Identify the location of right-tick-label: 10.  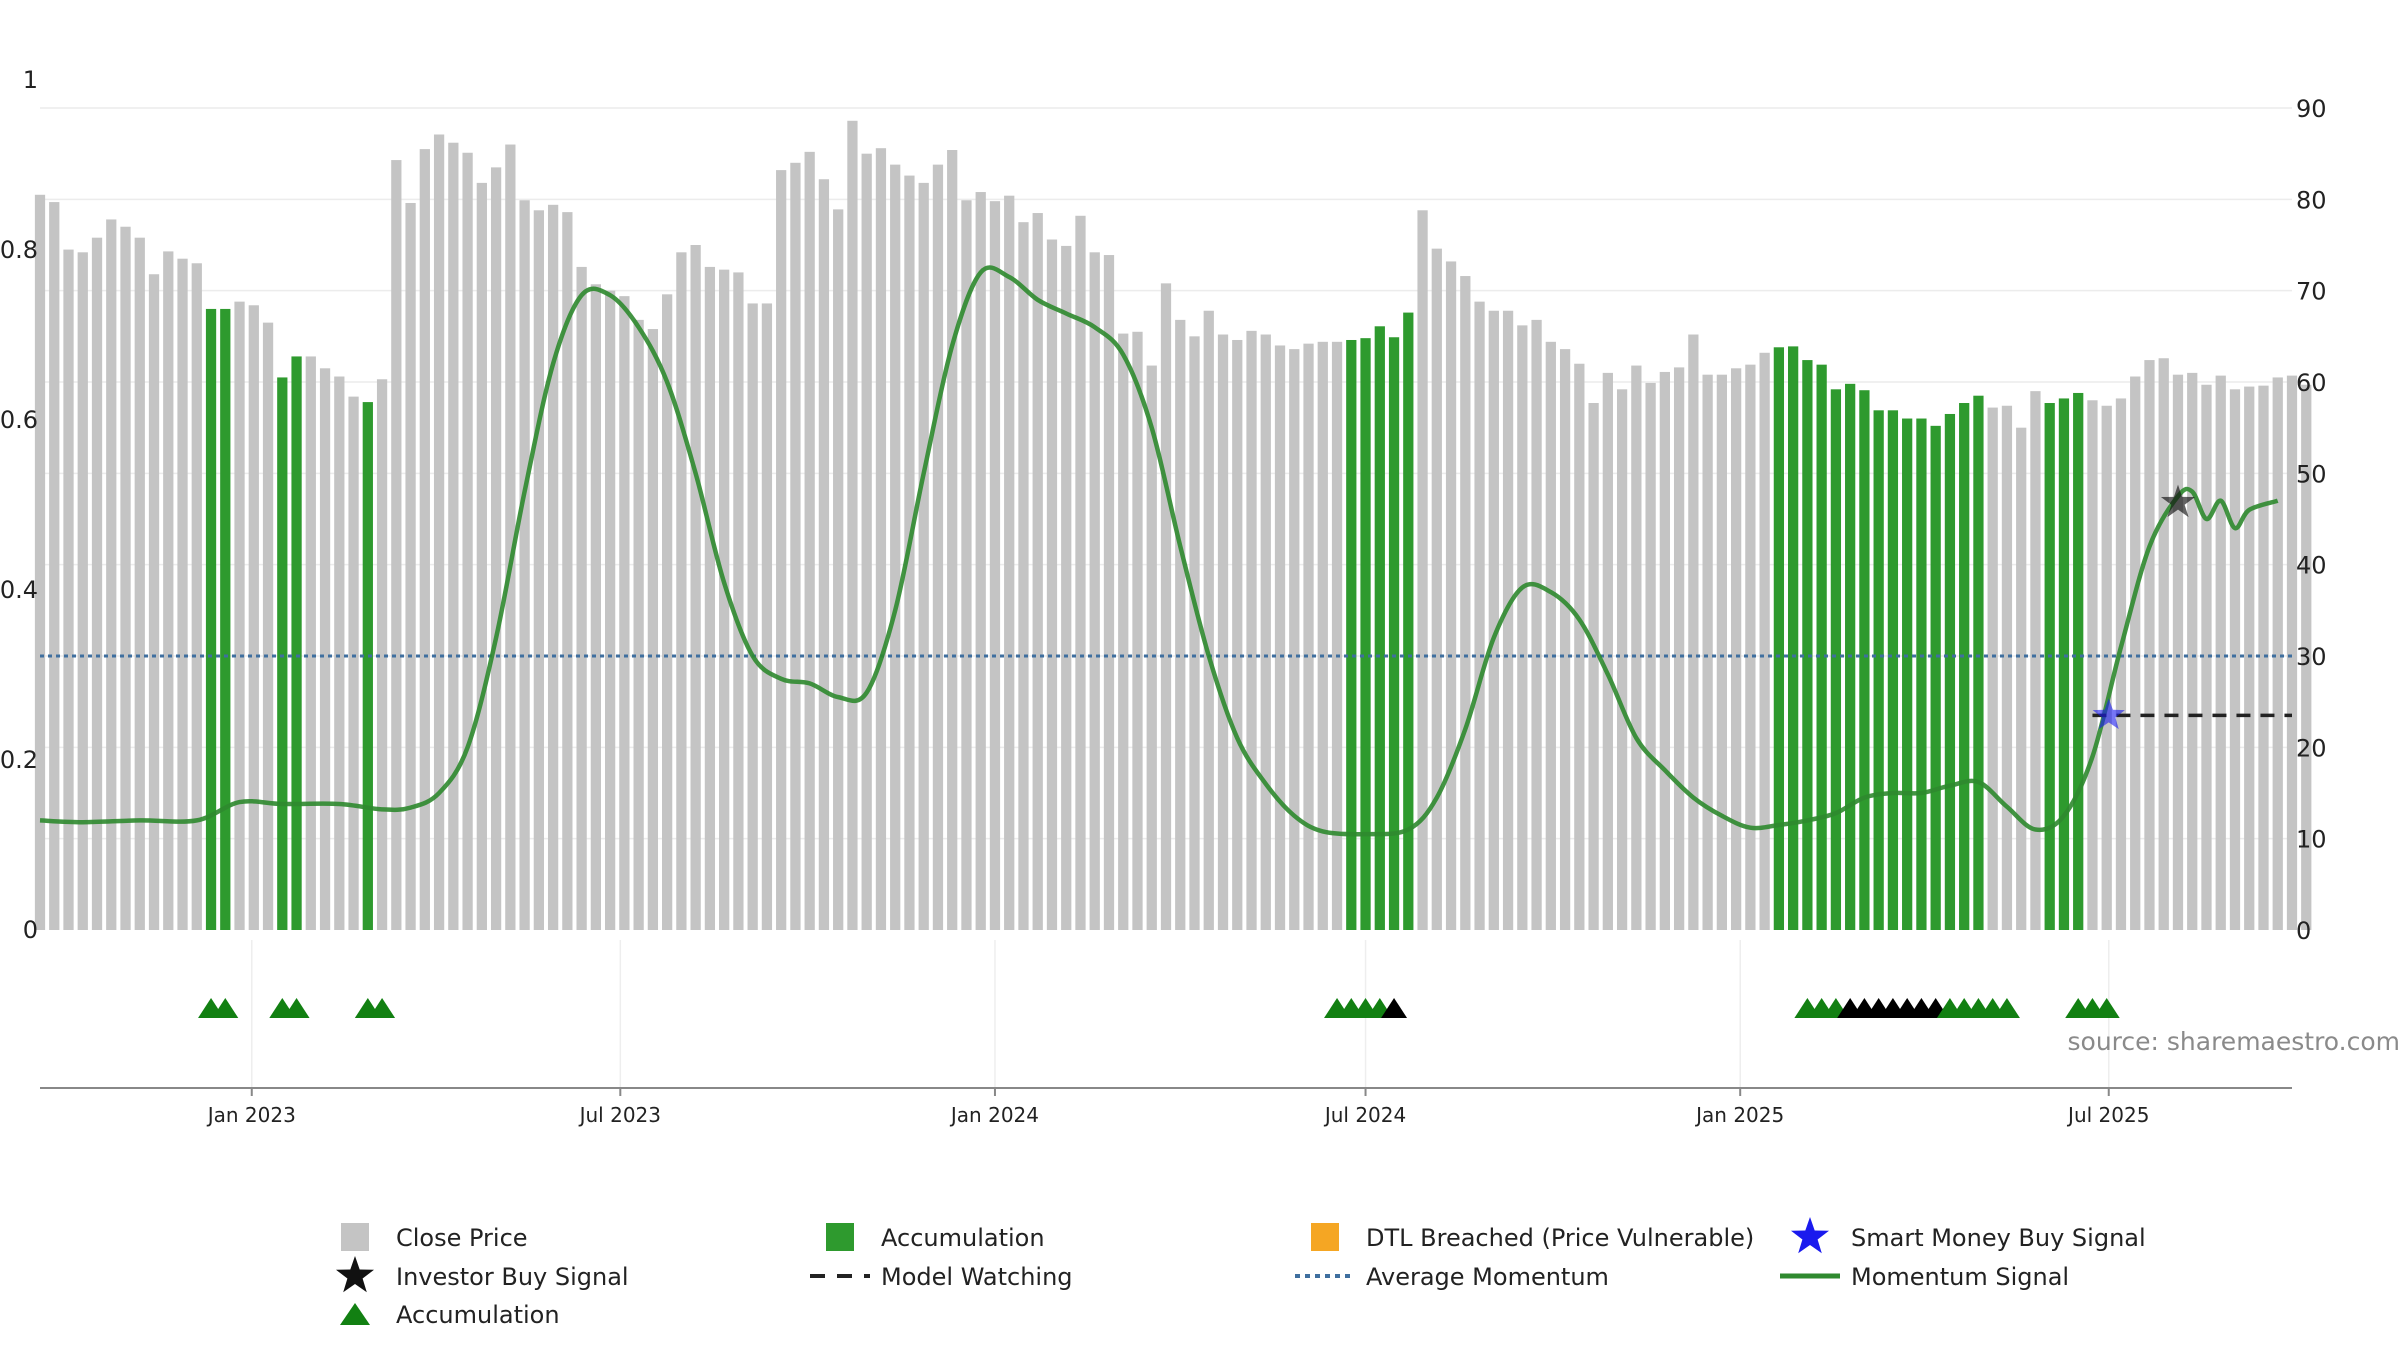
(2311, 840).